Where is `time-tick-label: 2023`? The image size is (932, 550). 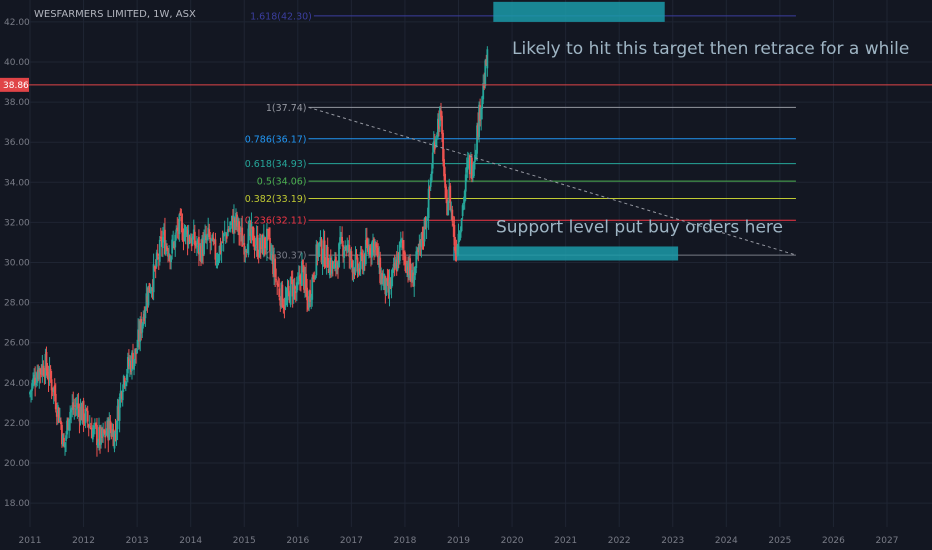
time-tick-label: 2023 is located at coordinates (672, 541).